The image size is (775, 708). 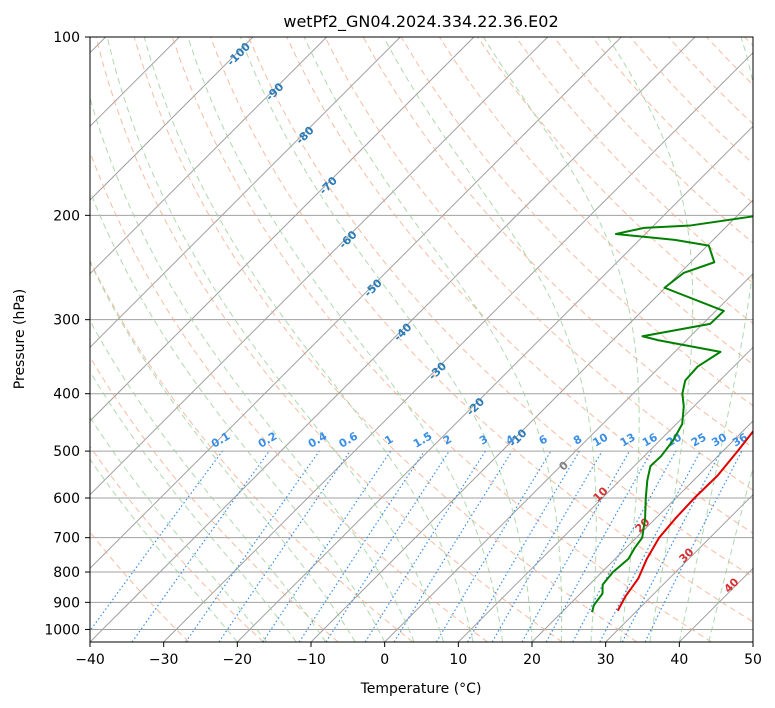 I want to click on chart-title: wetPf2_GN04.2024.334.22.36.E02, so click(x=420, y=22).